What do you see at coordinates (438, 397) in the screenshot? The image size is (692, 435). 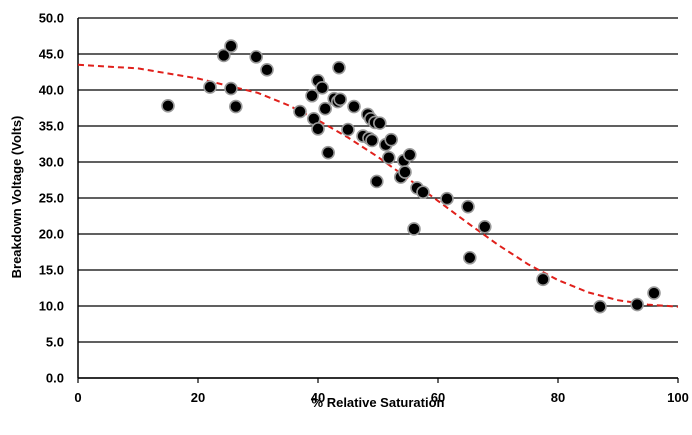 I see `x-tick-label: 60` at bounding box center [438, 397].